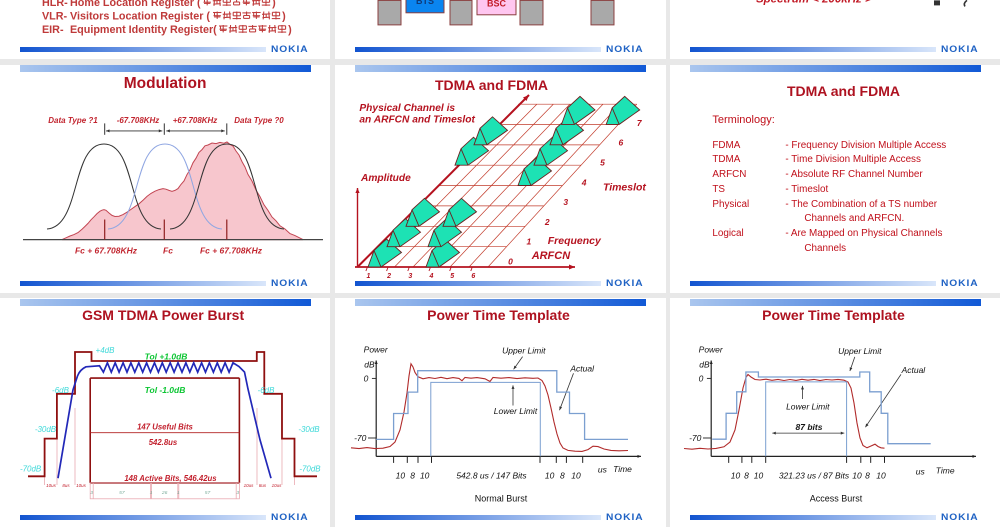 The height and width of the screenshot is (527, 1000). What do you see at coordinates (385, 177) in the screenshot?
I see `svg-text: Amplitude` at bounding box center [385, 177].